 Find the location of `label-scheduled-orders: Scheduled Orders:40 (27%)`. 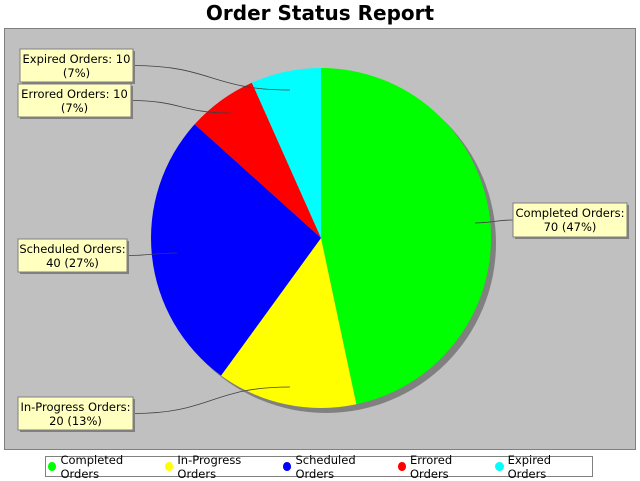

label-scheduled-orders: Scheduled Orders:40 (27%) is located at coordinates (73, 256).